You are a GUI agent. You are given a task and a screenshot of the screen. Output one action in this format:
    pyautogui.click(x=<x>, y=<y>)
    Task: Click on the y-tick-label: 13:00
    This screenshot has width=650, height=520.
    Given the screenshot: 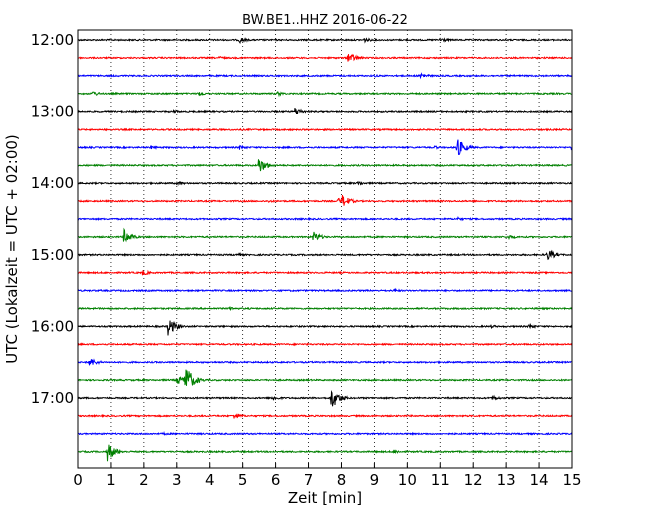 What is the action you would take?
    pyautogui.click(x=52, y=112)
    